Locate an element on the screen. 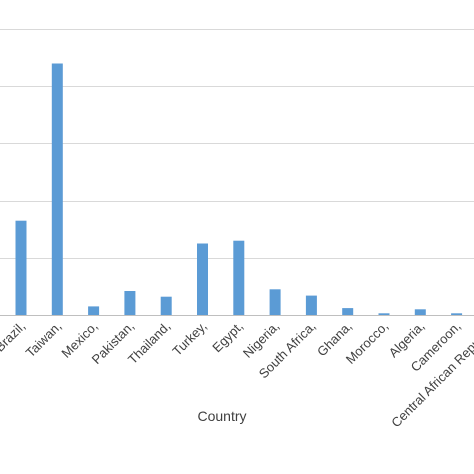 The height and width of the screenshot is (474, 474). x-axis-title: Country is located at coordinates (221, 416).